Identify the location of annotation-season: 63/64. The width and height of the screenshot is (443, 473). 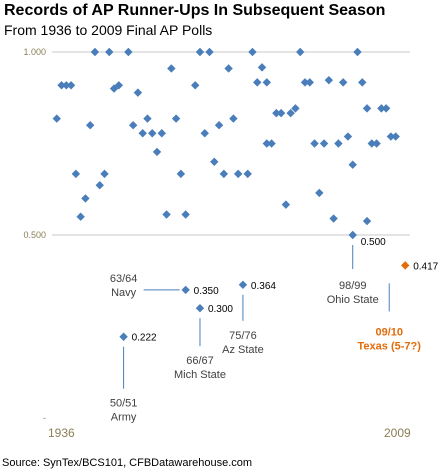
(124, 279).